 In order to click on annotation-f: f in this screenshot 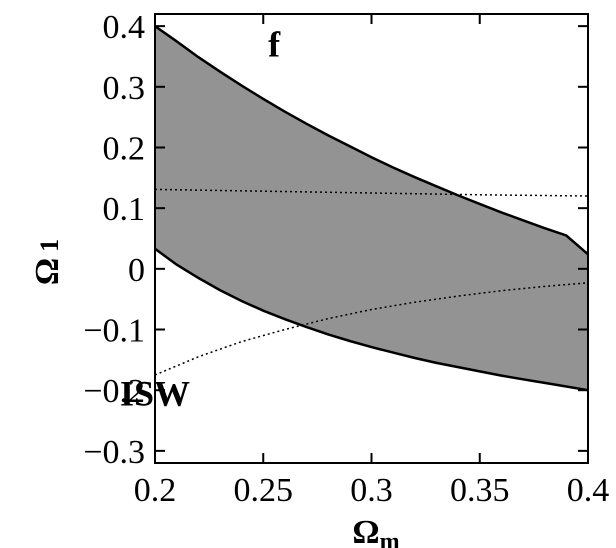, I will do `click(274, 44)`.